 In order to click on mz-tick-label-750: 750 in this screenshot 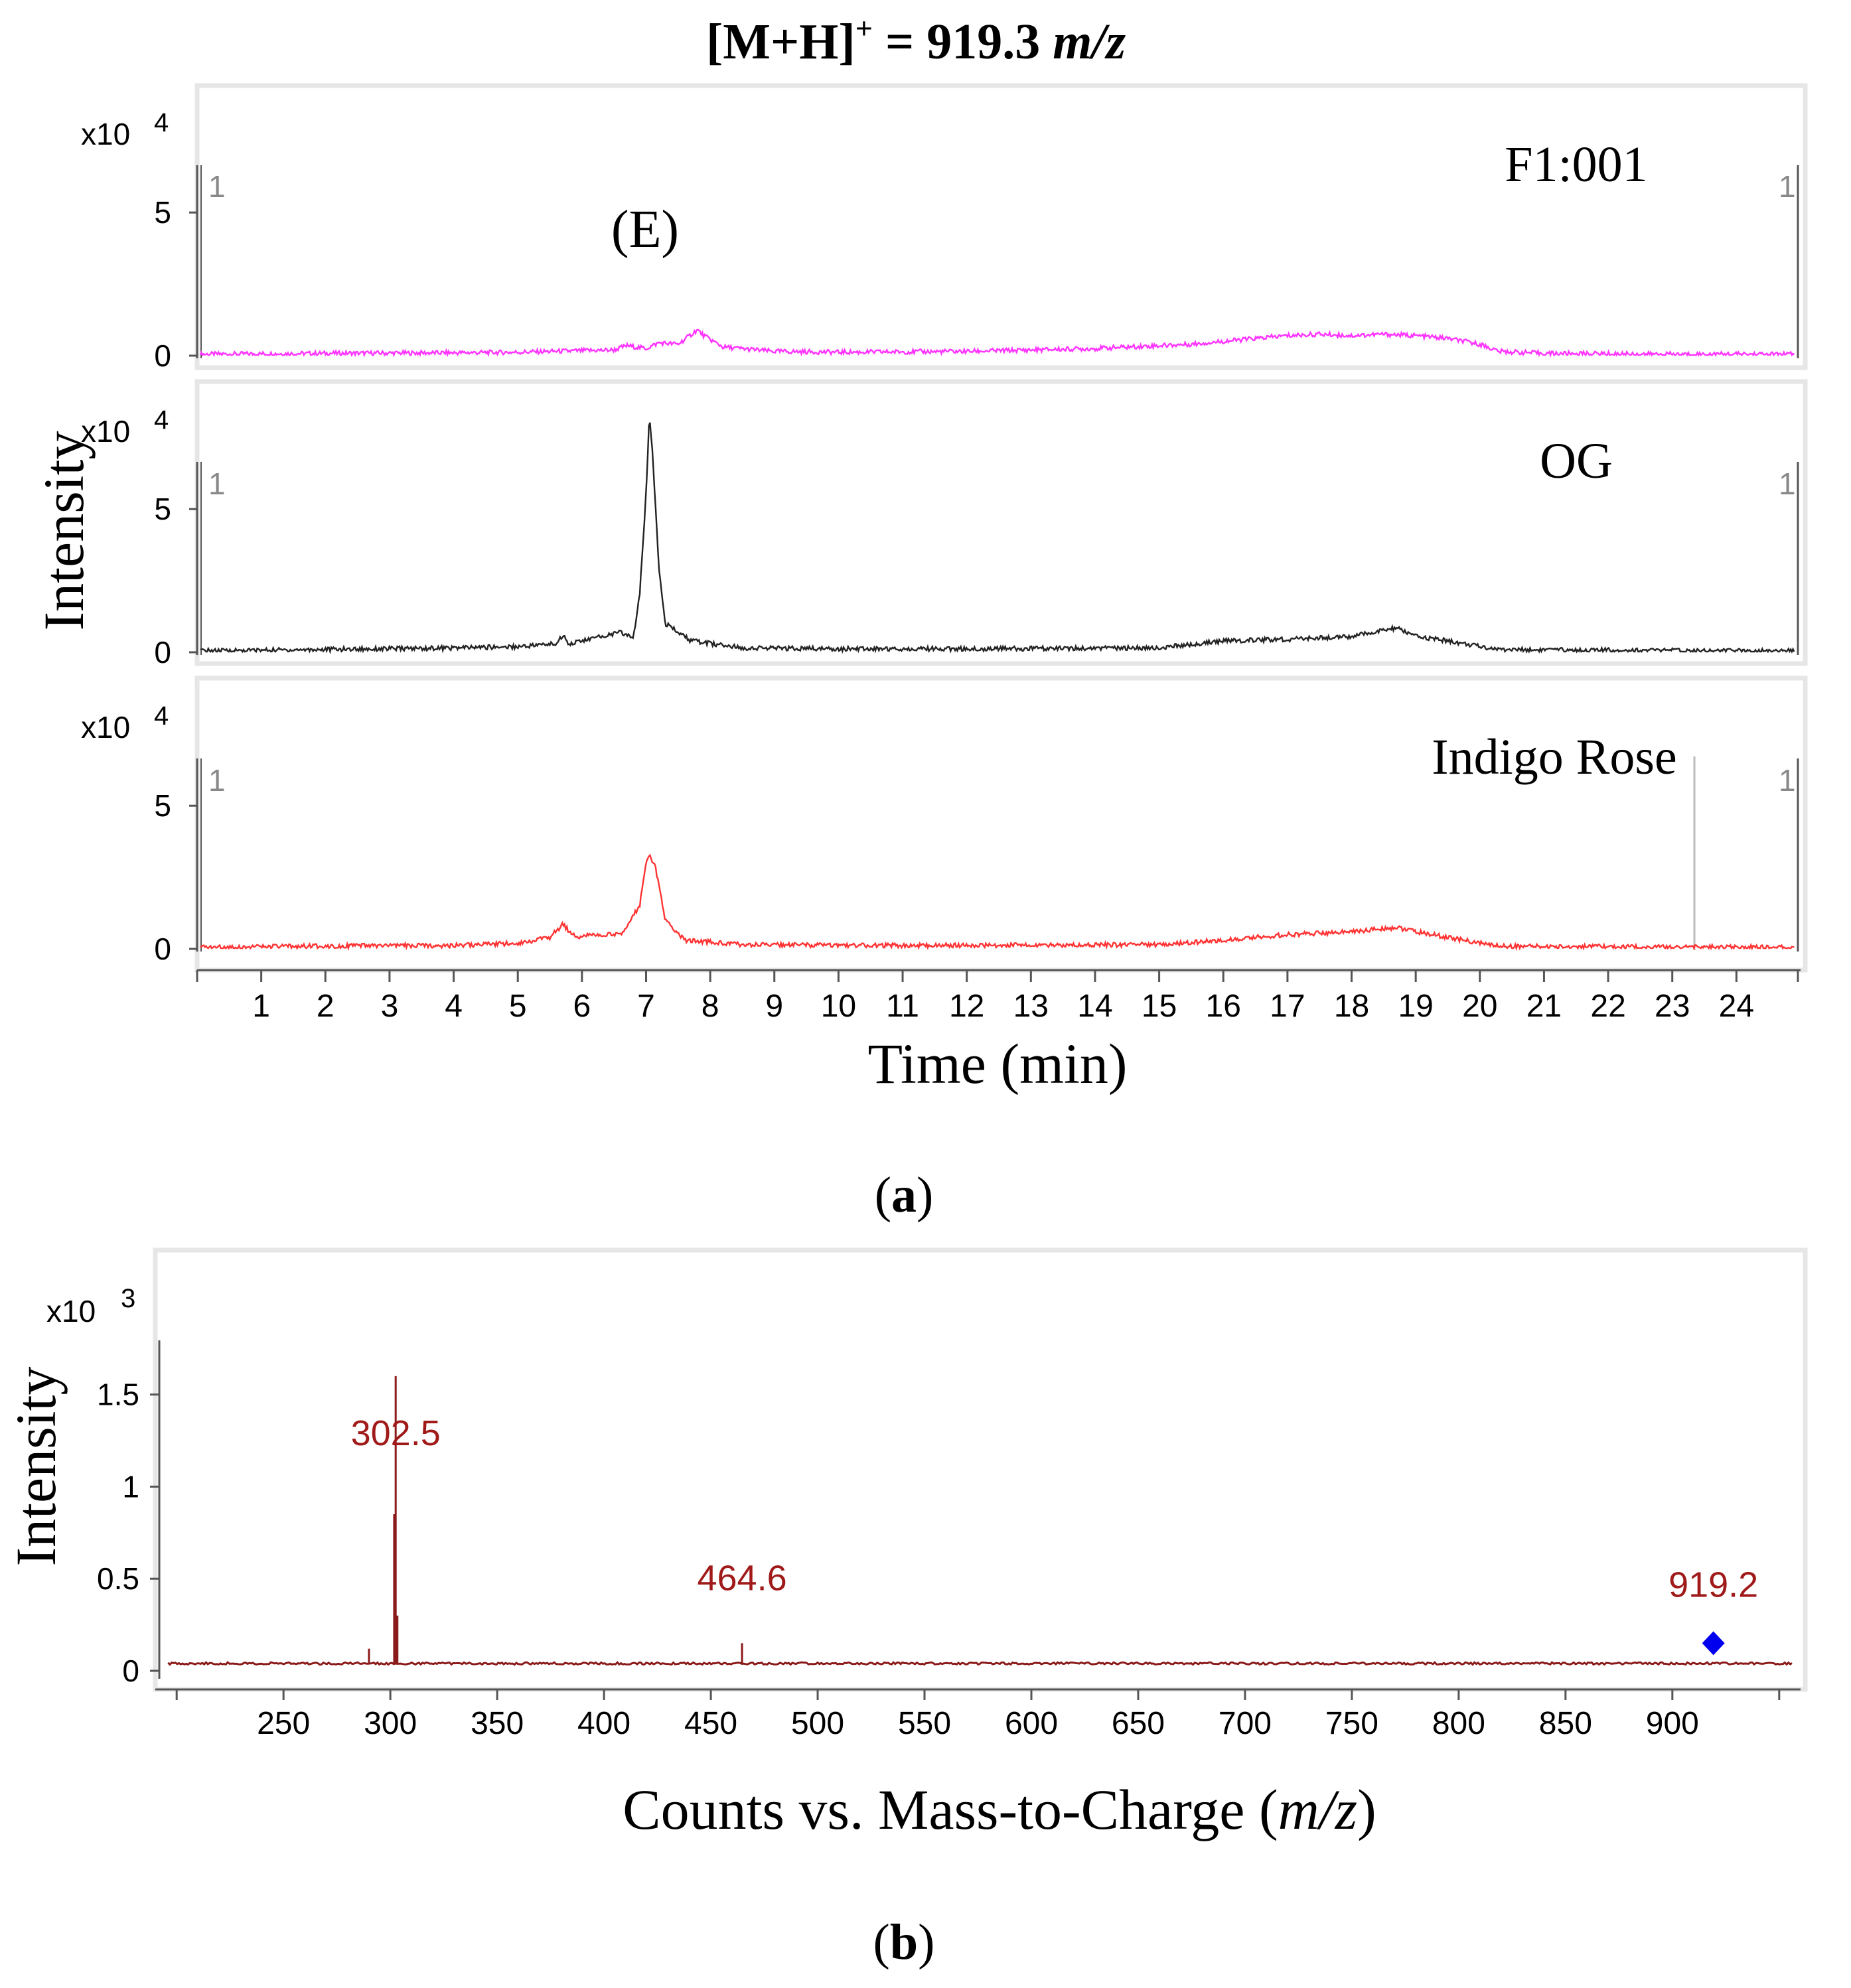, I will do `click(1351, 1723)`.